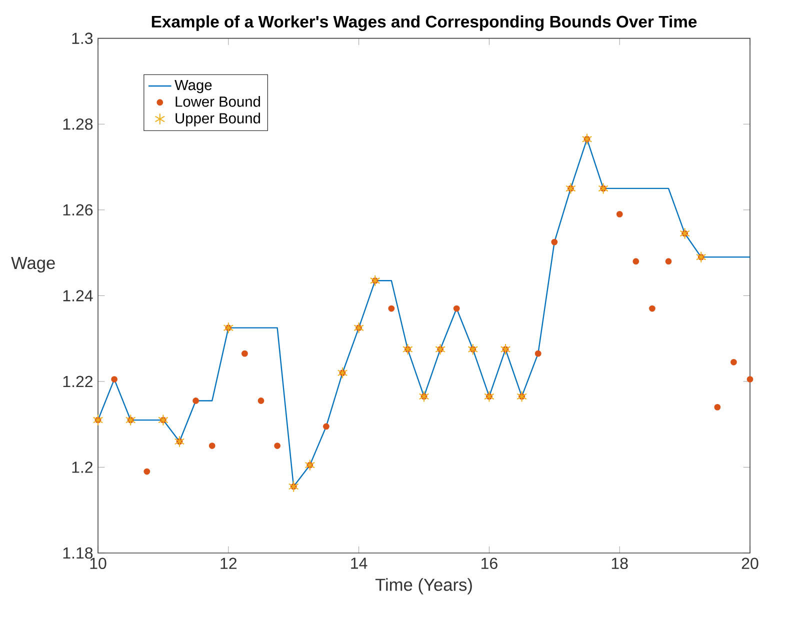  What do you see at coordinates (77, 382) in the screenshot?
I see `y-tick-label: 1.22` at bounding box center [77, 382].